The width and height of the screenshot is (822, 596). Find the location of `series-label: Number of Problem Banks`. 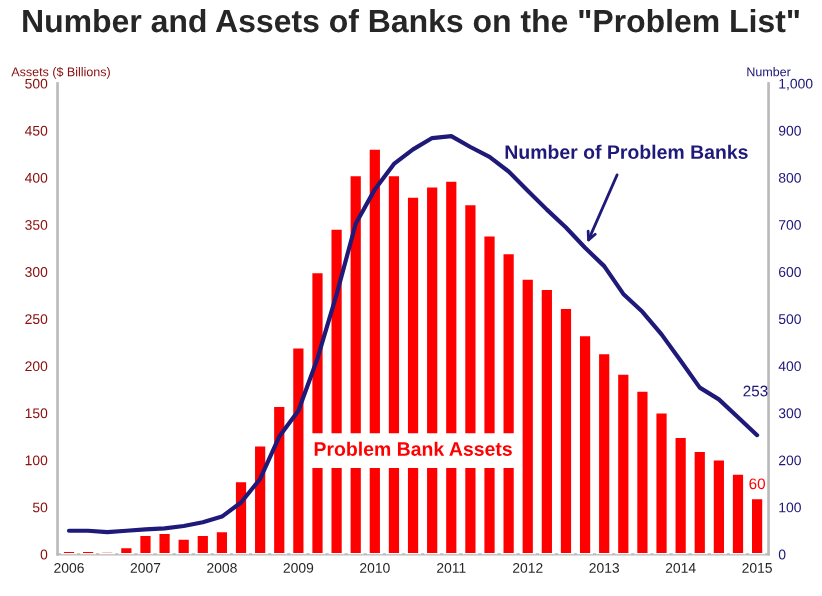

series-label: Number of Problem Banks is located at coordinates (626, 151).